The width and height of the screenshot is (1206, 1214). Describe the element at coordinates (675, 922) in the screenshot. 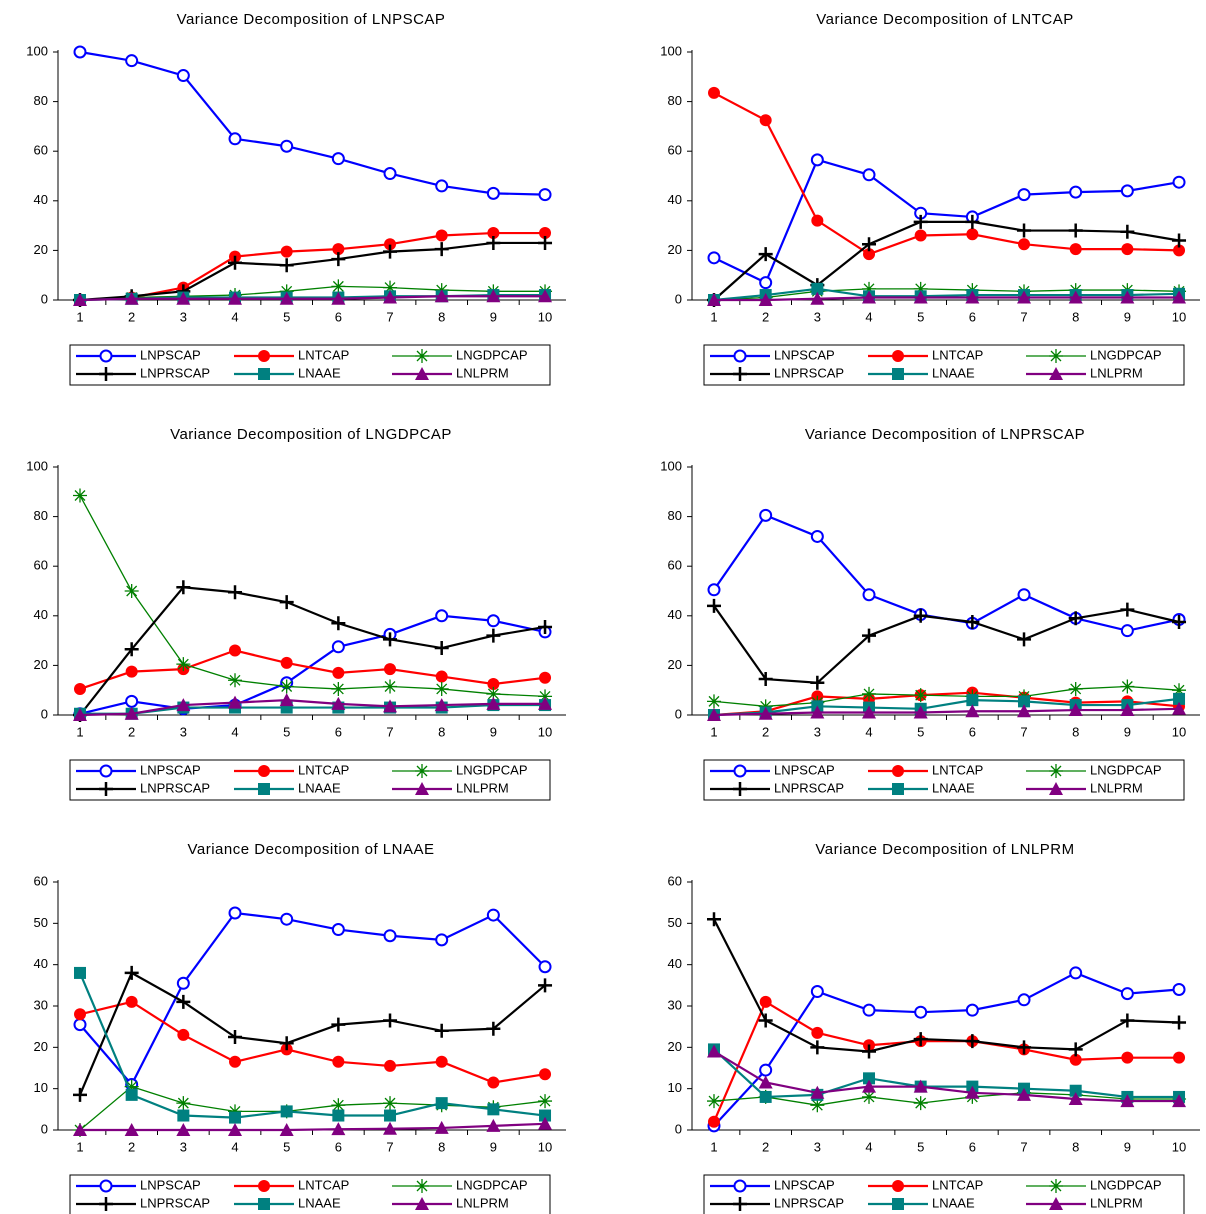

I see `y-tick-label: 50` at that location.